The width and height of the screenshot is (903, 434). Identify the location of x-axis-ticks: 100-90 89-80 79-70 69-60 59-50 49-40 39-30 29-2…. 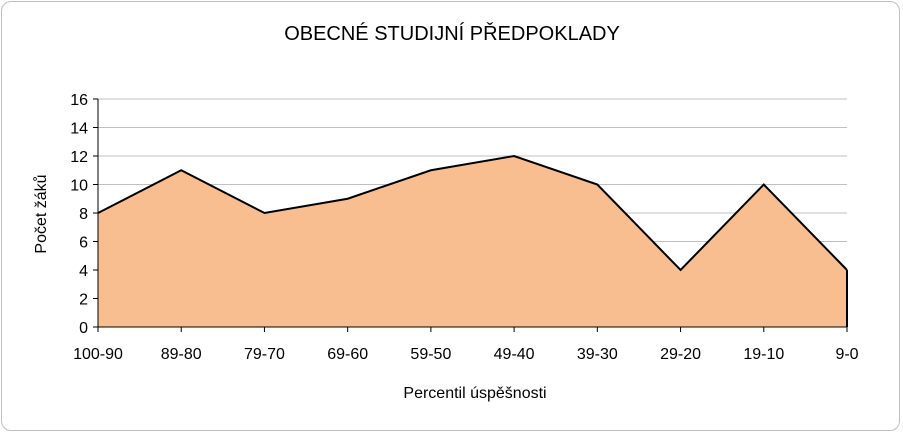
(466, 345).